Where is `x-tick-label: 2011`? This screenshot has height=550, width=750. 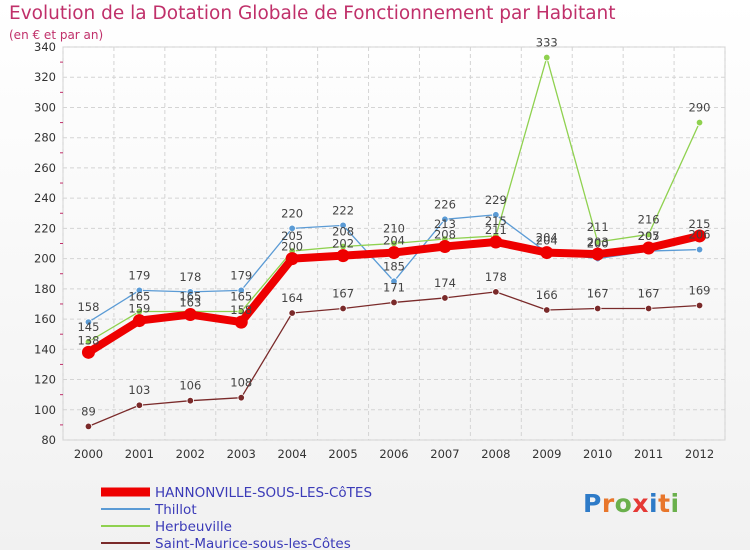
x-tick-label: 2011 is located at coordinates (648, 454).